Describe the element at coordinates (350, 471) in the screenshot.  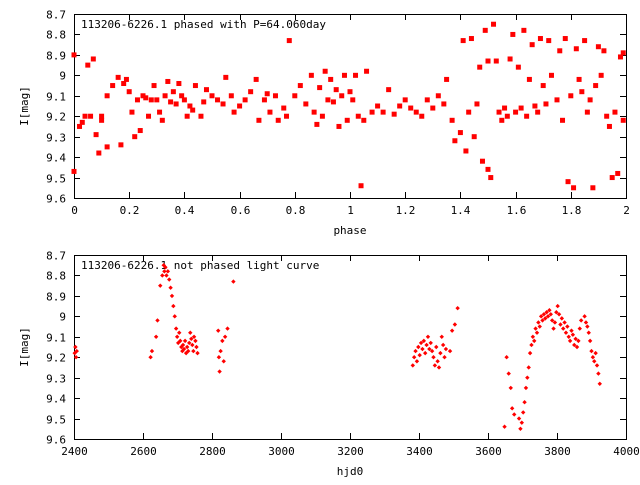
I see `x-axis-label: hjd0` at that location.